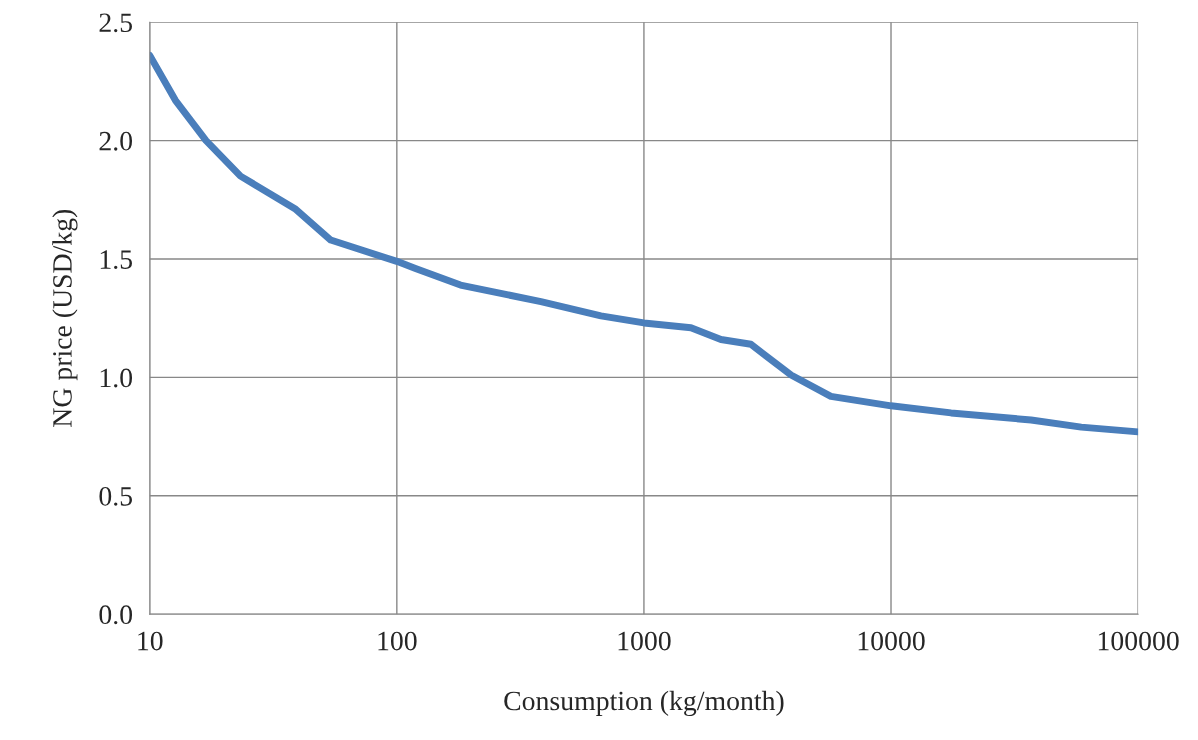 The image size is (1198, 740). Describe the element at coordinates (644, 641) in the screenshot. I see `x-tick-label: 1000` at that location.